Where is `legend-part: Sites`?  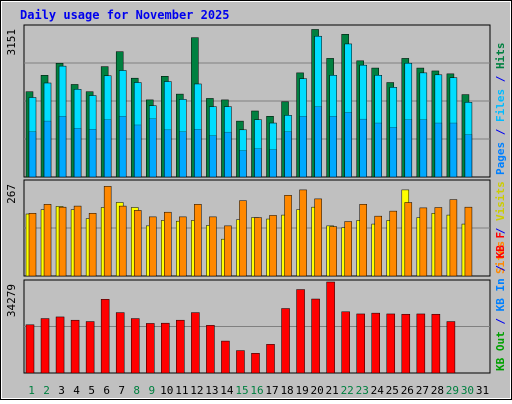 legend-part: Sites is located at coordinates (500, 257).